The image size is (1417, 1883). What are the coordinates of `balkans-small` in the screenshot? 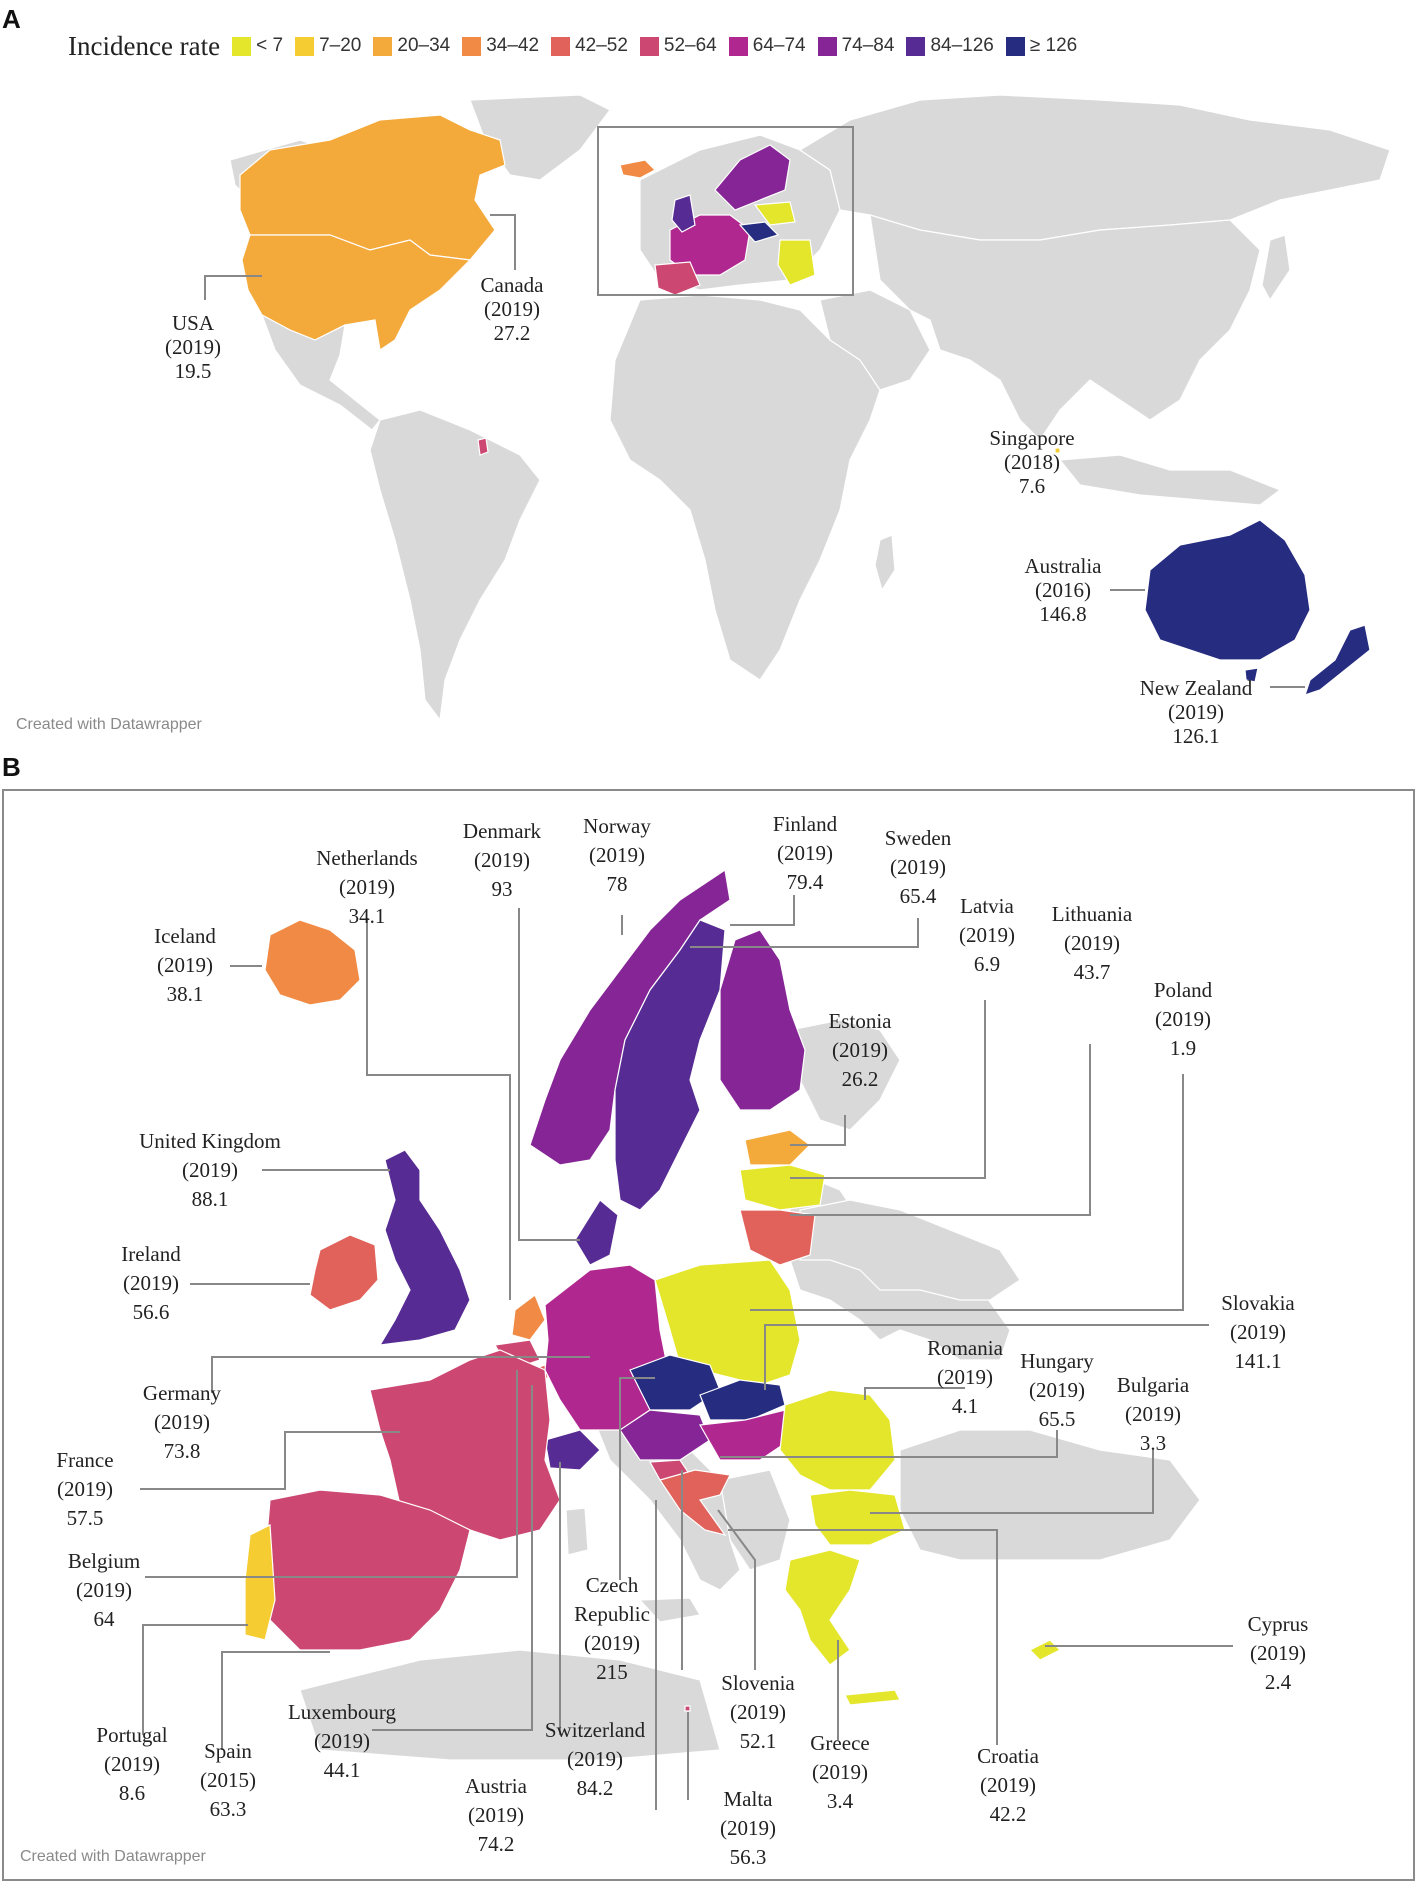 It's located at (796, 262).